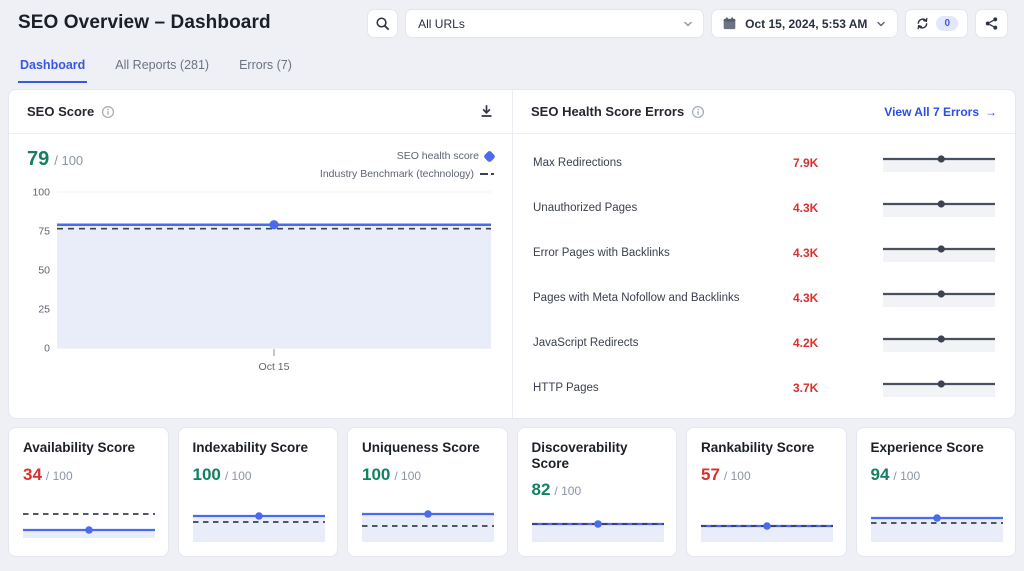  I want to click on url-filter-select: All URLs, so click(555, 23).